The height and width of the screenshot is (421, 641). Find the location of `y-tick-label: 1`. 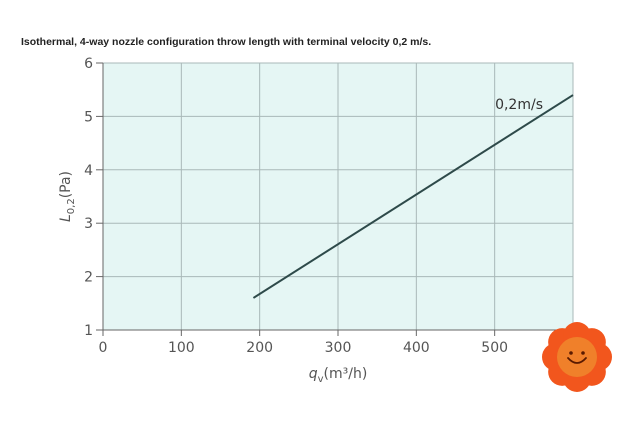

y-tick-label: 1 is located at coordinates (88, 331).